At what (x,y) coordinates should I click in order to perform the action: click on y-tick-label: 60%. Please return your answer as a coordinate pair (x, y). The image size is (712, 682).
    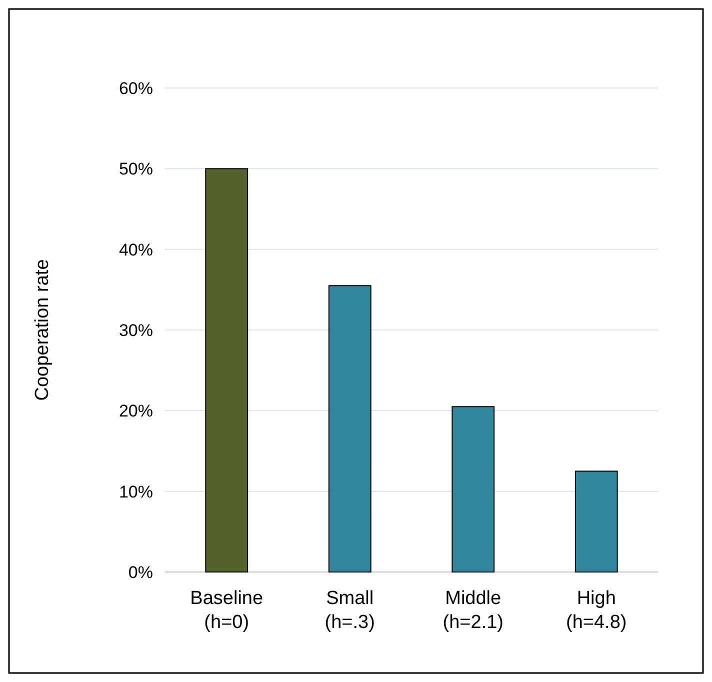
    Looking at the image, I should click on (135, 88).